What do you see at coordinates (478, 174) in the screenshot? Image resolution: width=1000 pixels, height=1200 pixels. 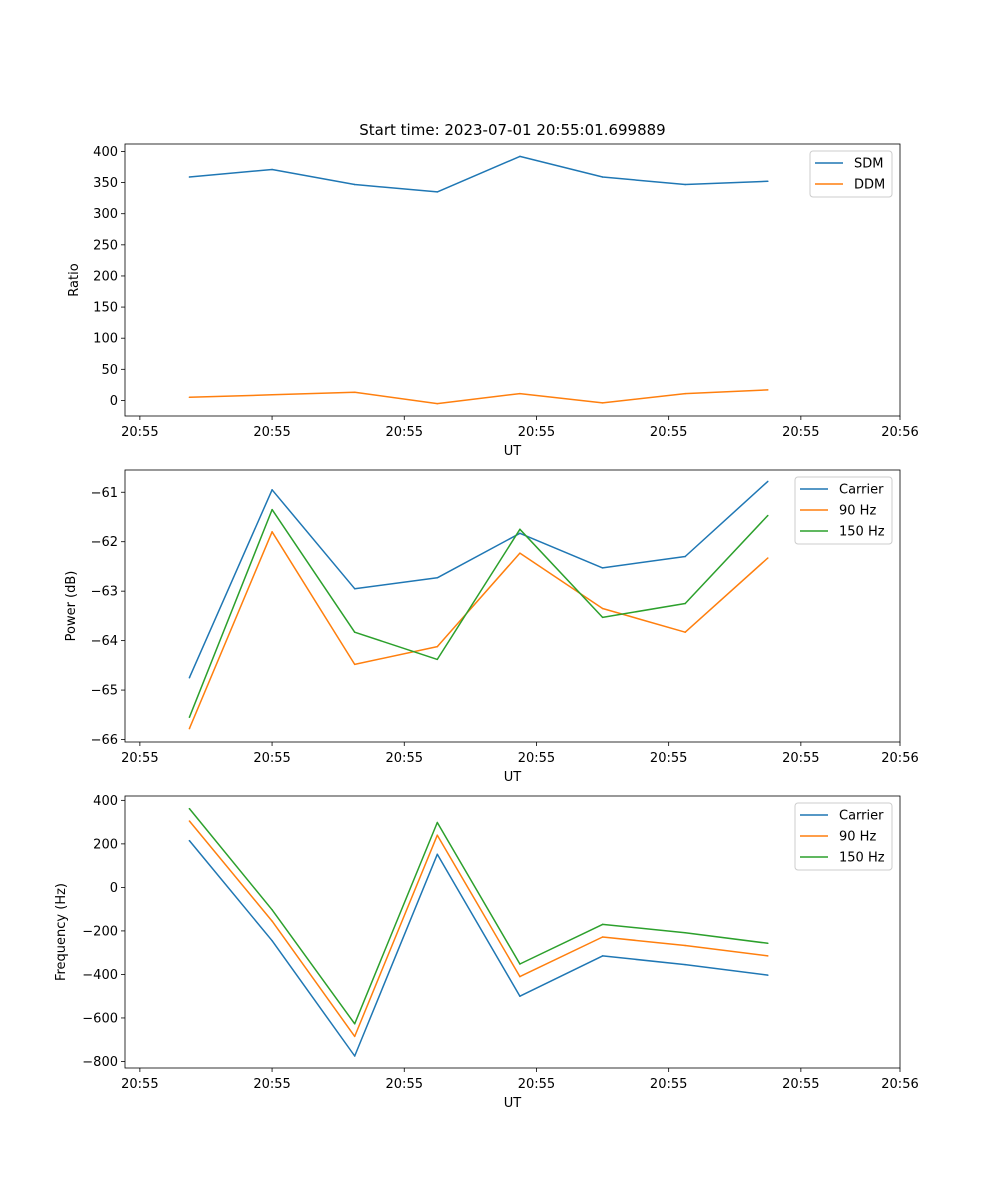 I see `series-line-sdm` at bounding box center [478, 174].